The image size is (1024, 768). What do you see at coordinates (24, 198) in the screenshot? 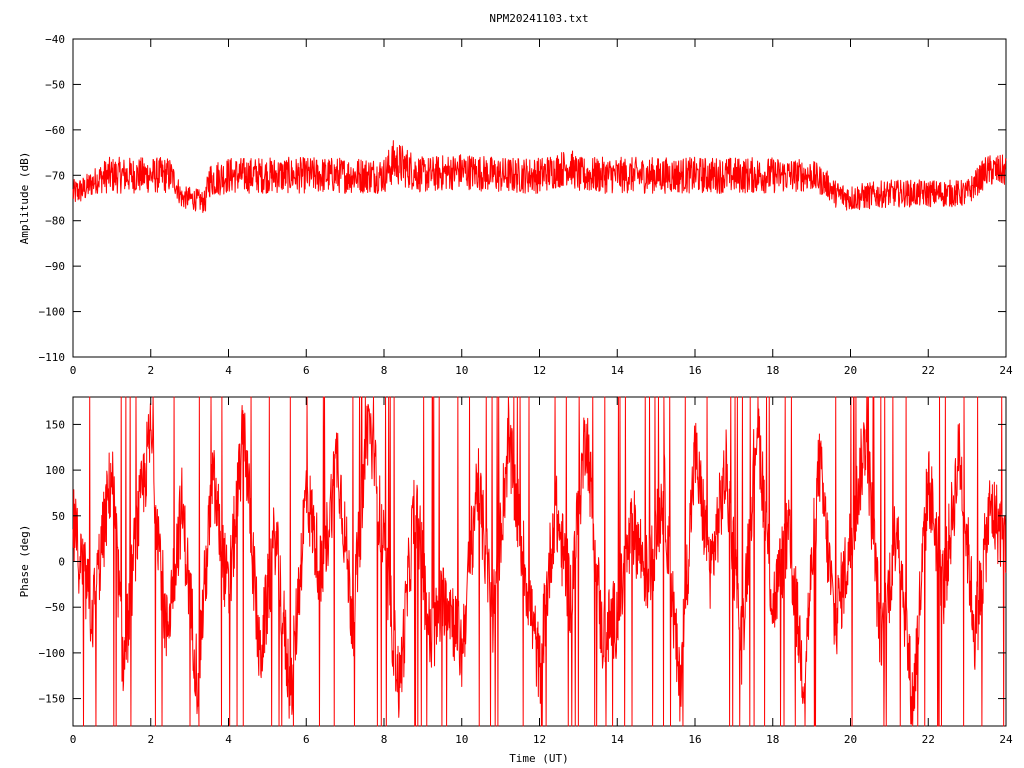
I see `amplitude-axis-label: Amplitude (dB)` at bounding box center [24, 198].